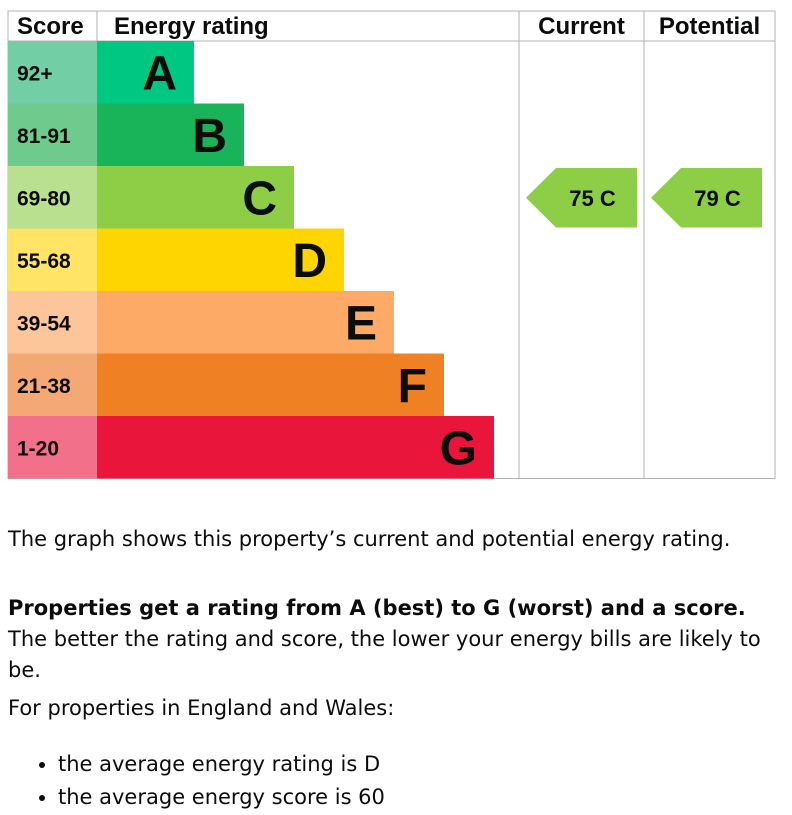 This screenshot has height=815, width=792. I want to click on band-letter-a: A, so click(159, 73).